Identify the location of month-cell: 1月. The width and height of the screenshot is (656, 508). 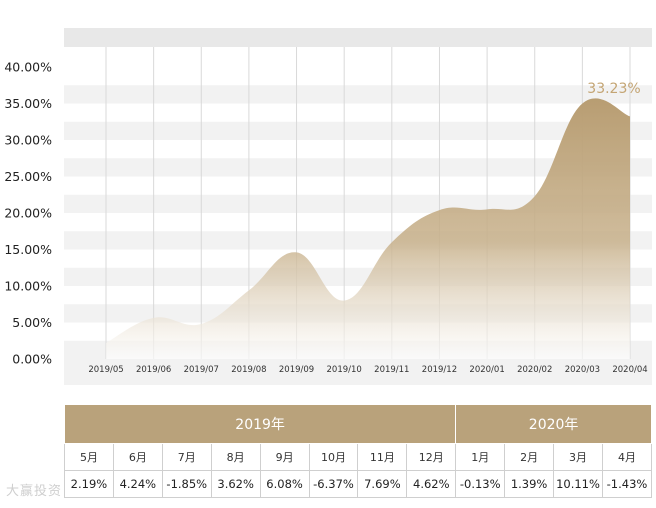
(480, 457).